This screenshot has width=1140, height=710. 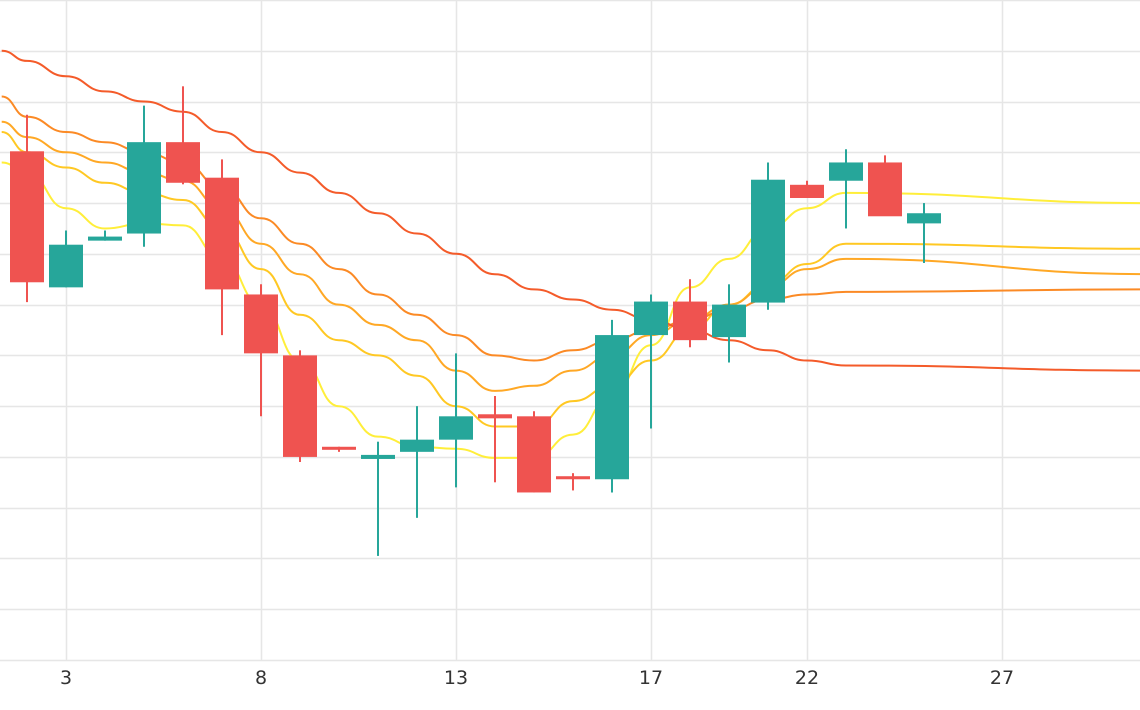 I want to click on x-tick-label: 13, so click(x=456, y=678).